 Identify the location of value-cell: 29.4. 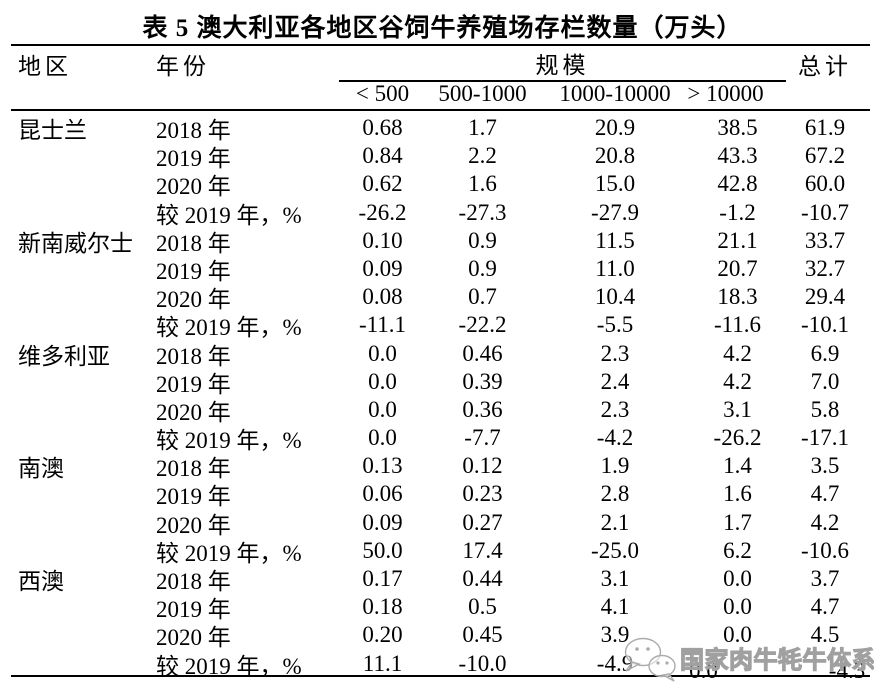
(825, 297).